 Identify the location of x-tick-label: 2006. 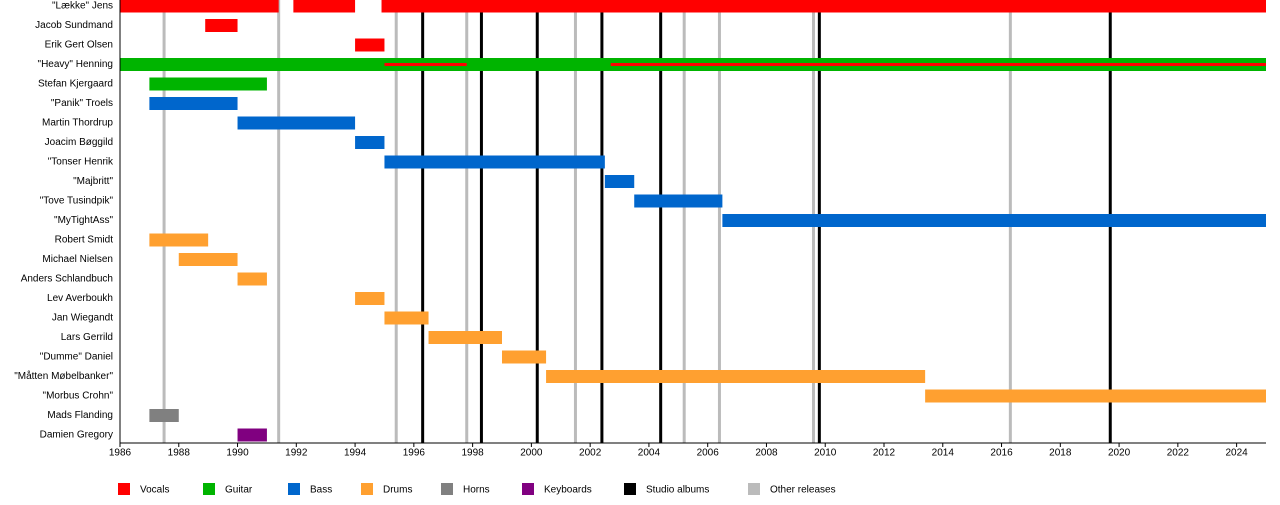
(708, 453).